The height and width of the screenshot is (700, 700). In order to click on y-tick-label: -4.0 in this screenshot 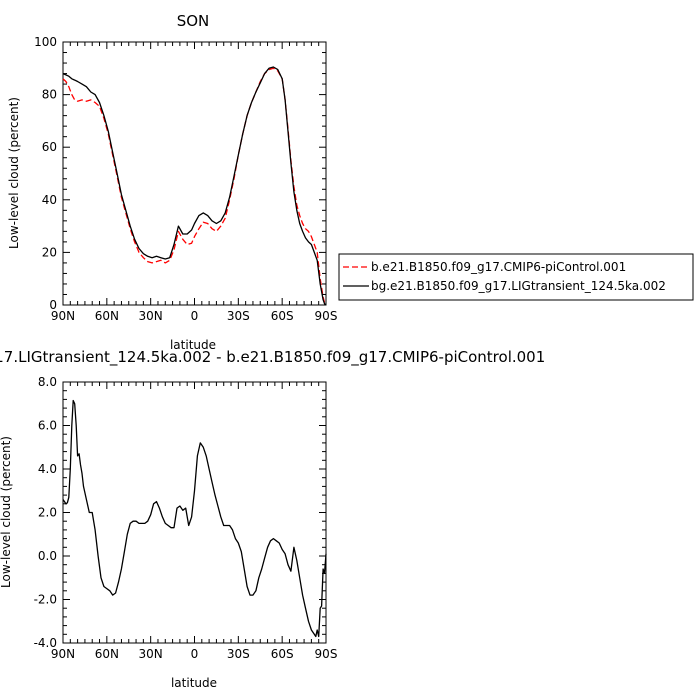, I will do `click(45, 643)`.